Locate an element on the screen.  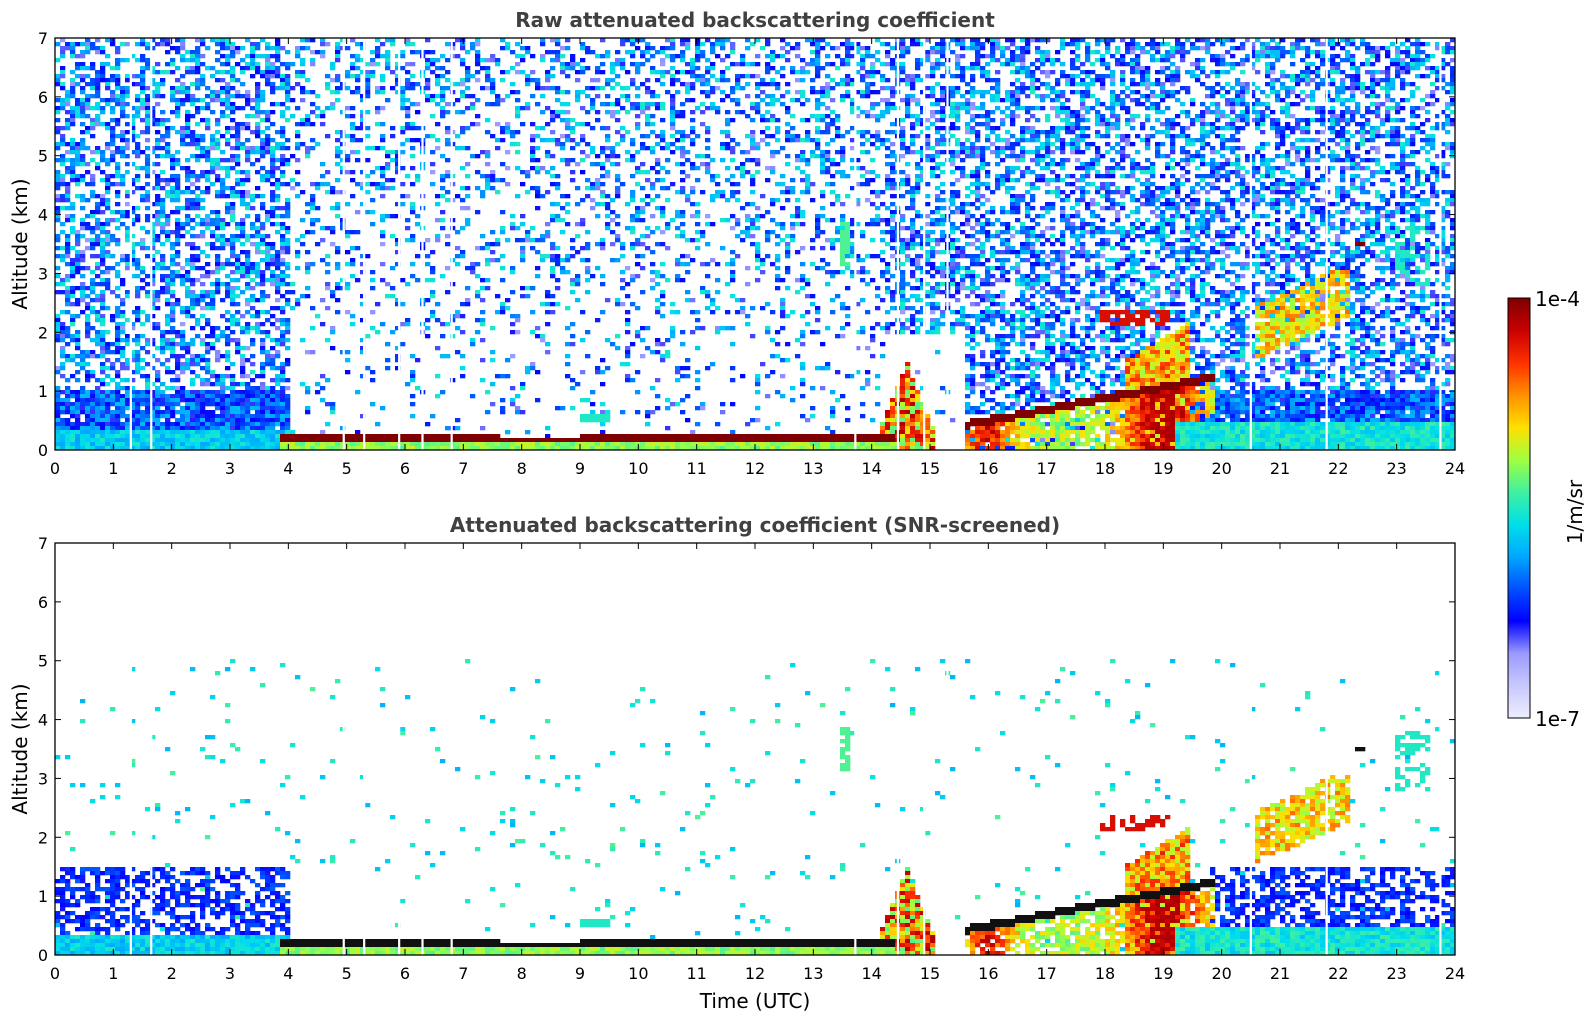
y-axis-label-screened: Altitude (km) is located at coordinates (20, 748).